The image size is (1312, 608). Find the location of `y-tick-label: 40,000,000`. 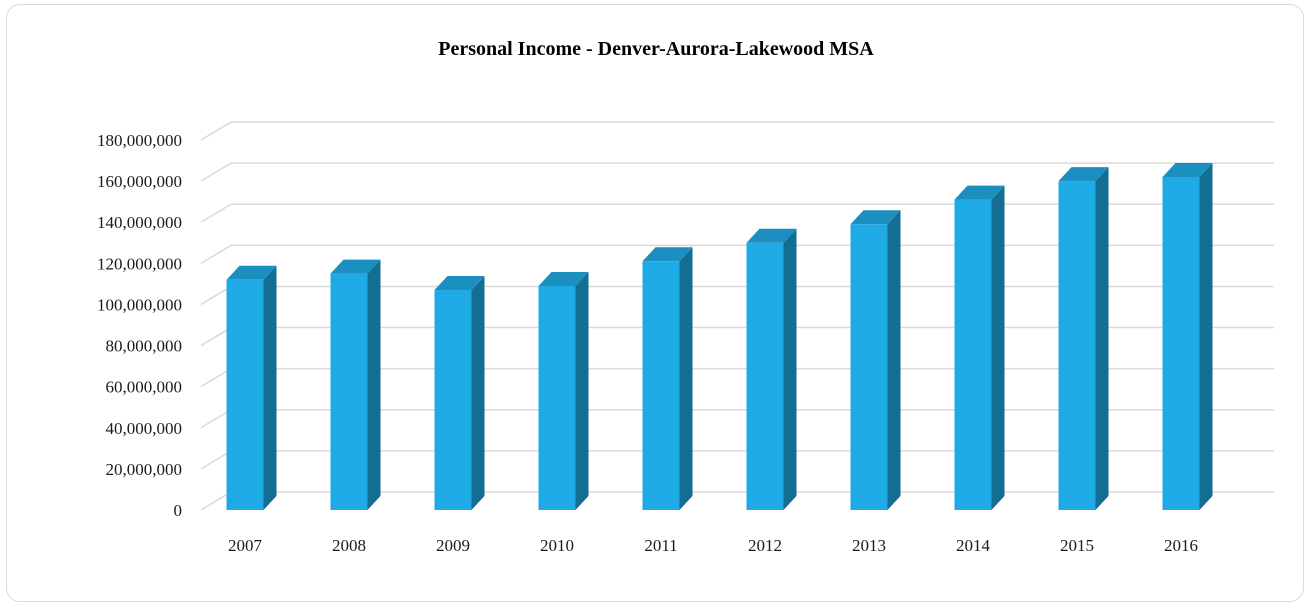

y-tick-label: 40,000,000 is located at coordinates (144, 428).